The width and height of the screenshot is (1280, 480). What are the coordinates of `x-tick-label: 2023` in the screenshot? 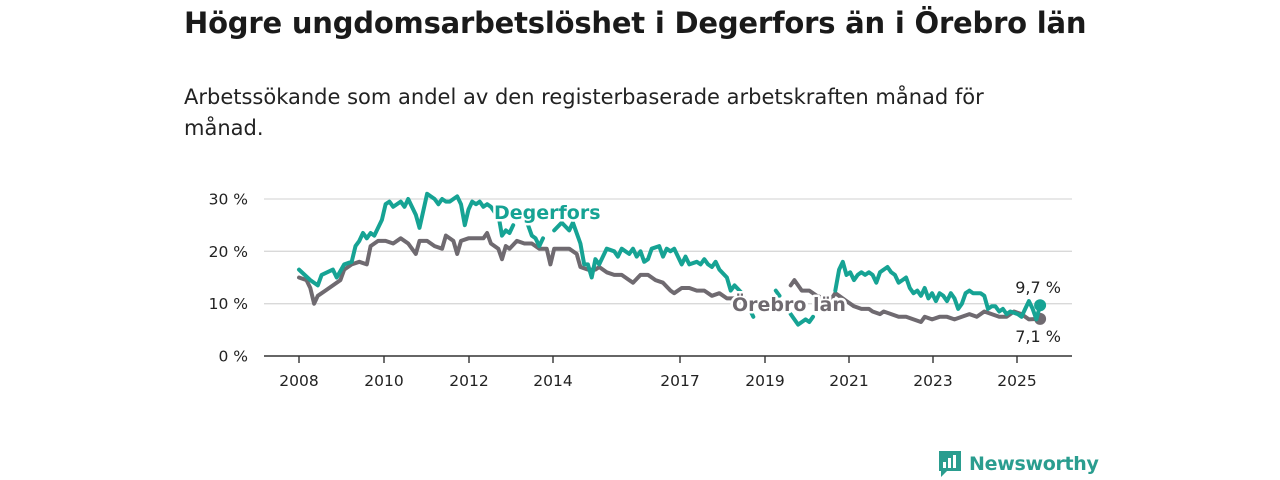 It's located at (932, 381).